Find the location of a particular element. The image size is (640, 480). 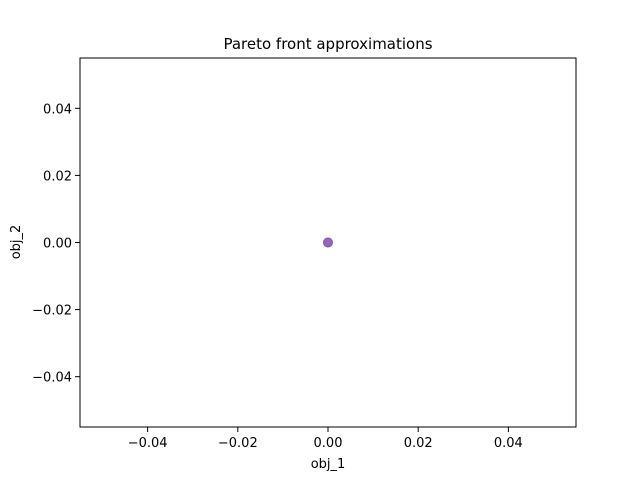

x-tick-label: −0.04 is located at coordinates (148, 443).